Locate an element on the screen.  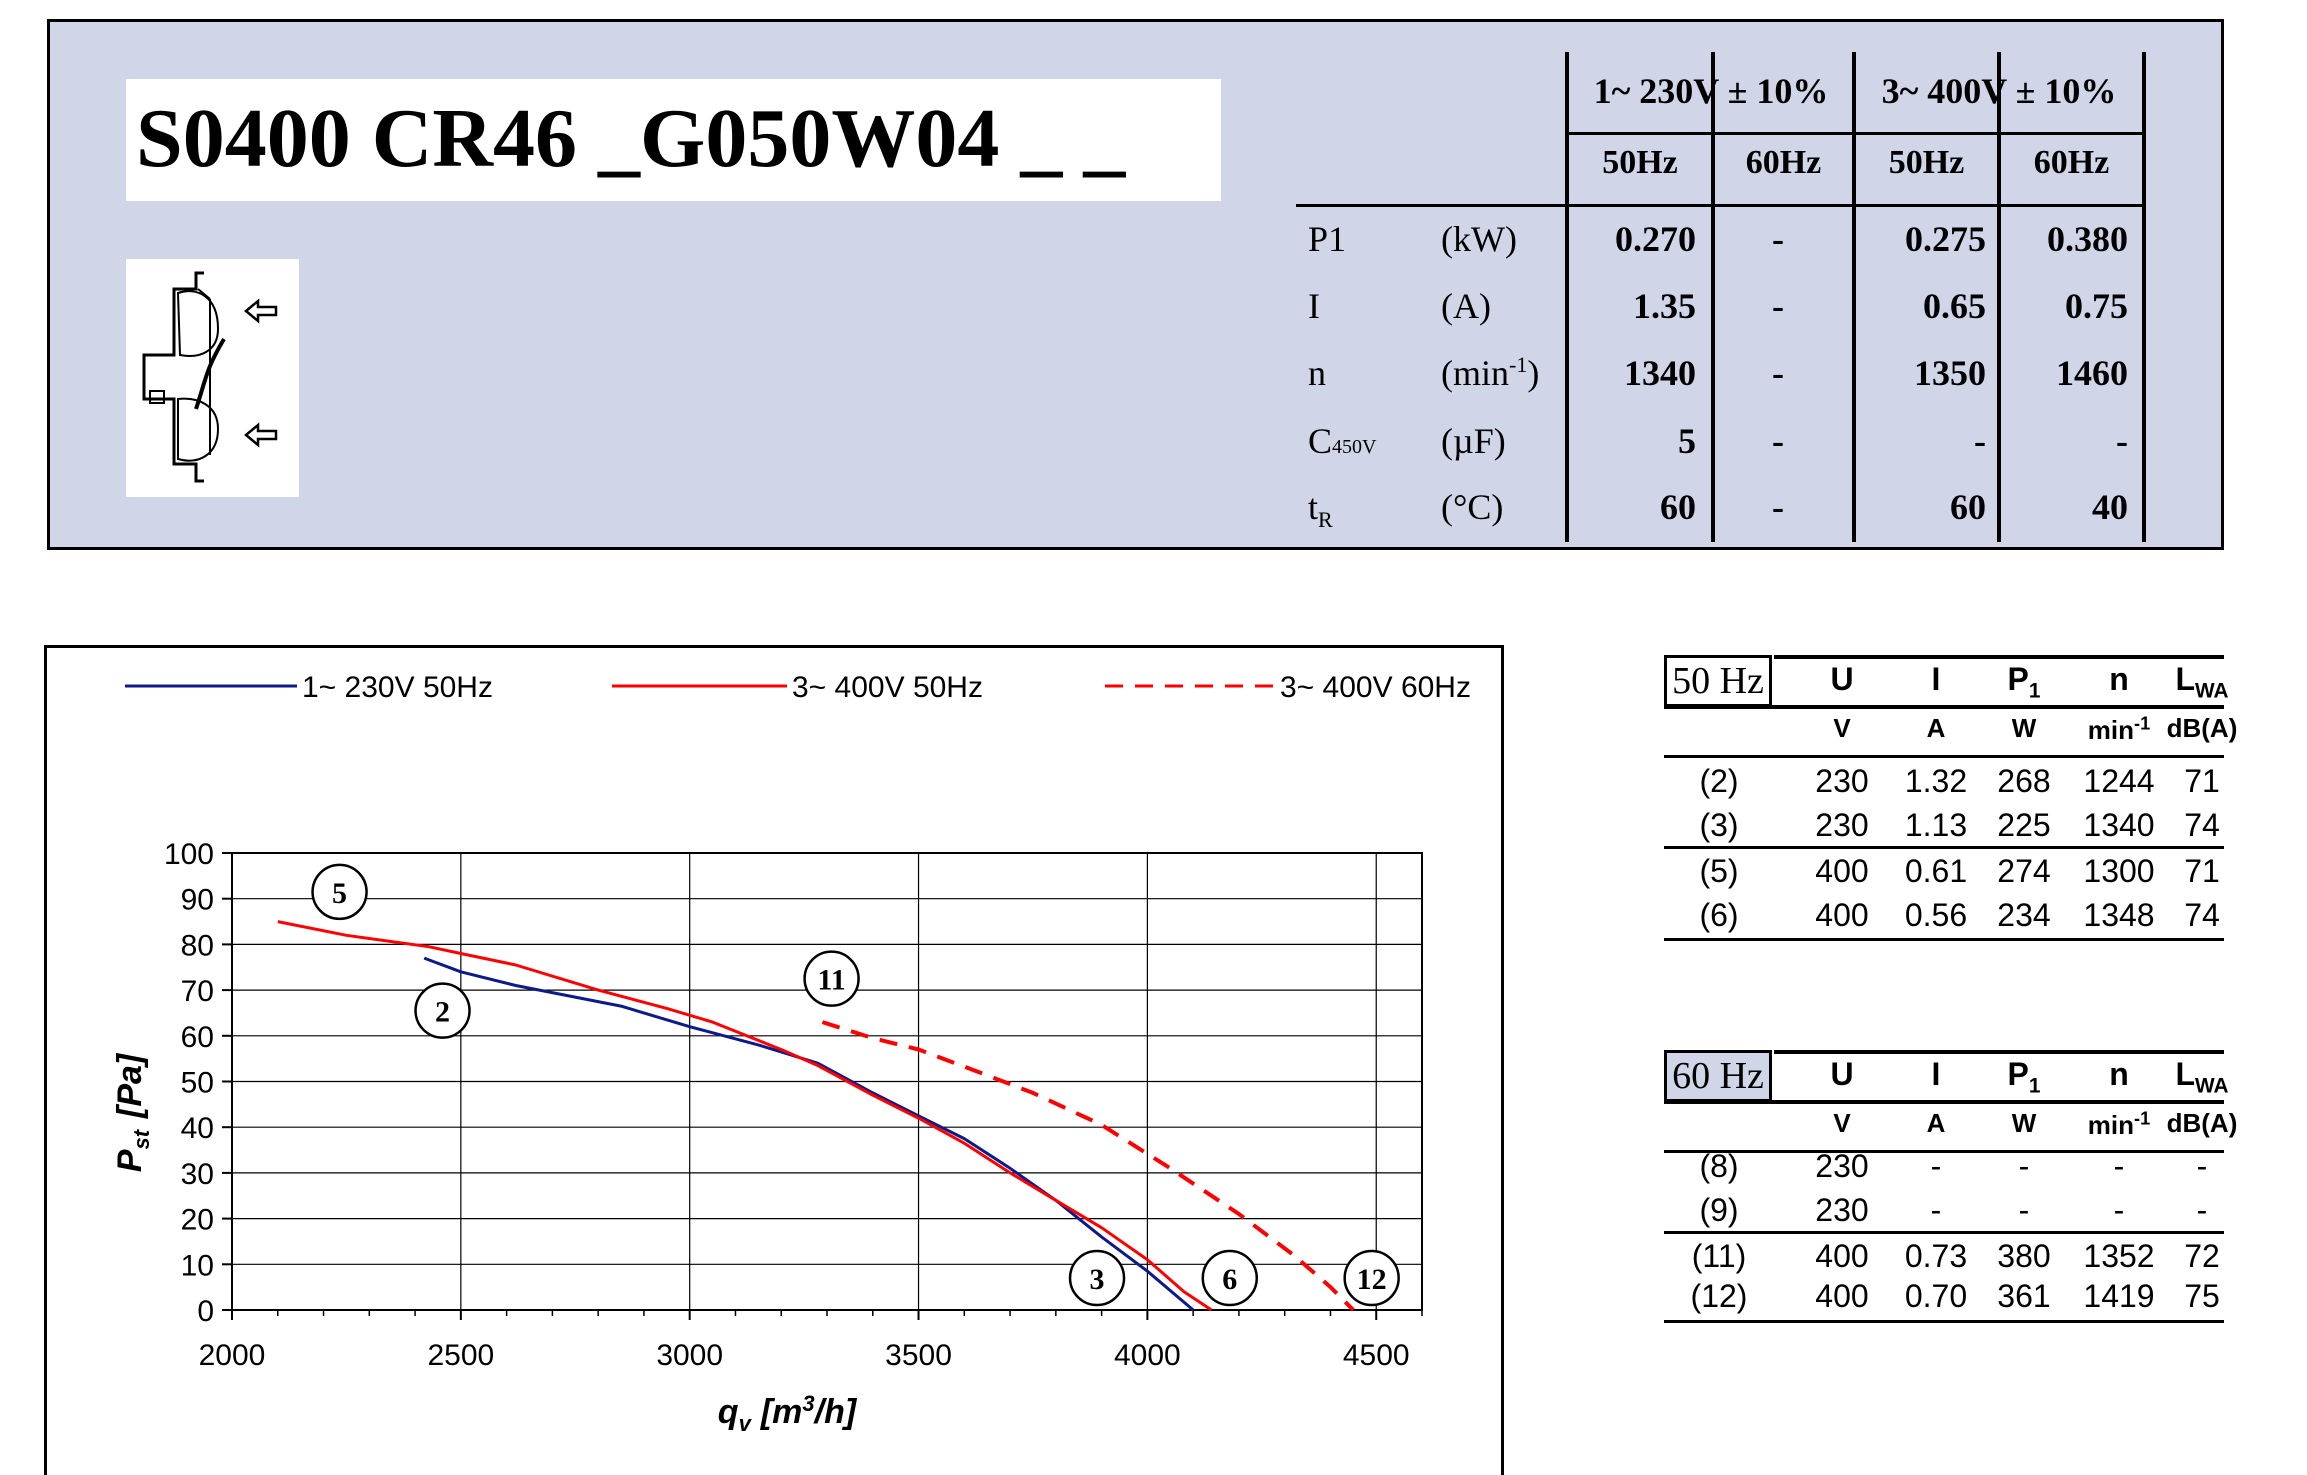
header-text: W is located at coordinates (2024, 728).